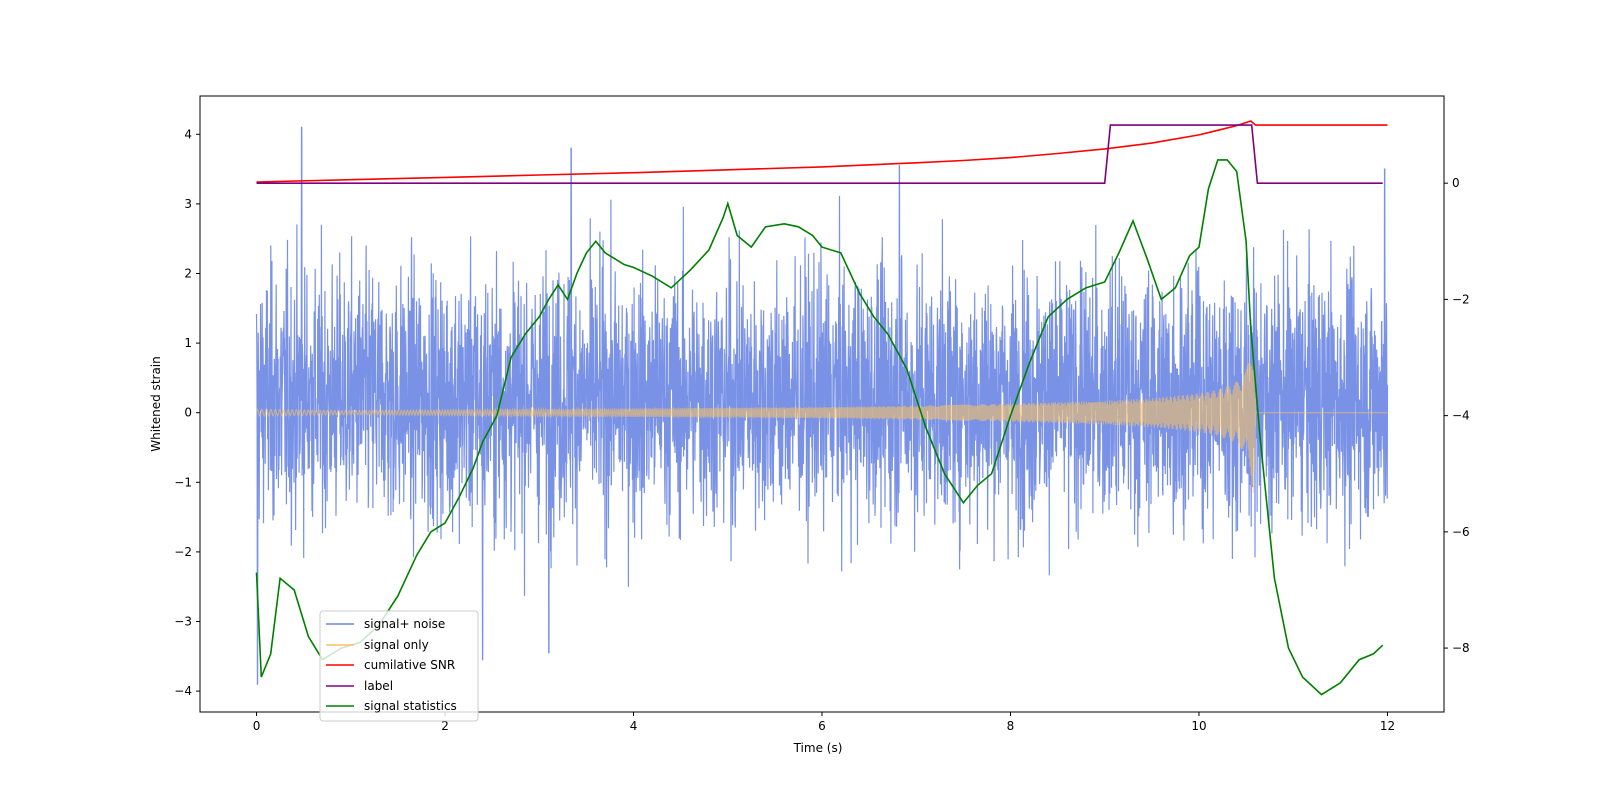 The height and width of the screenshot is (804, 1600). Describe the element at coordinates (1461, 416) in the screenshot. I see `y-right-tick-label: −4` at that location.